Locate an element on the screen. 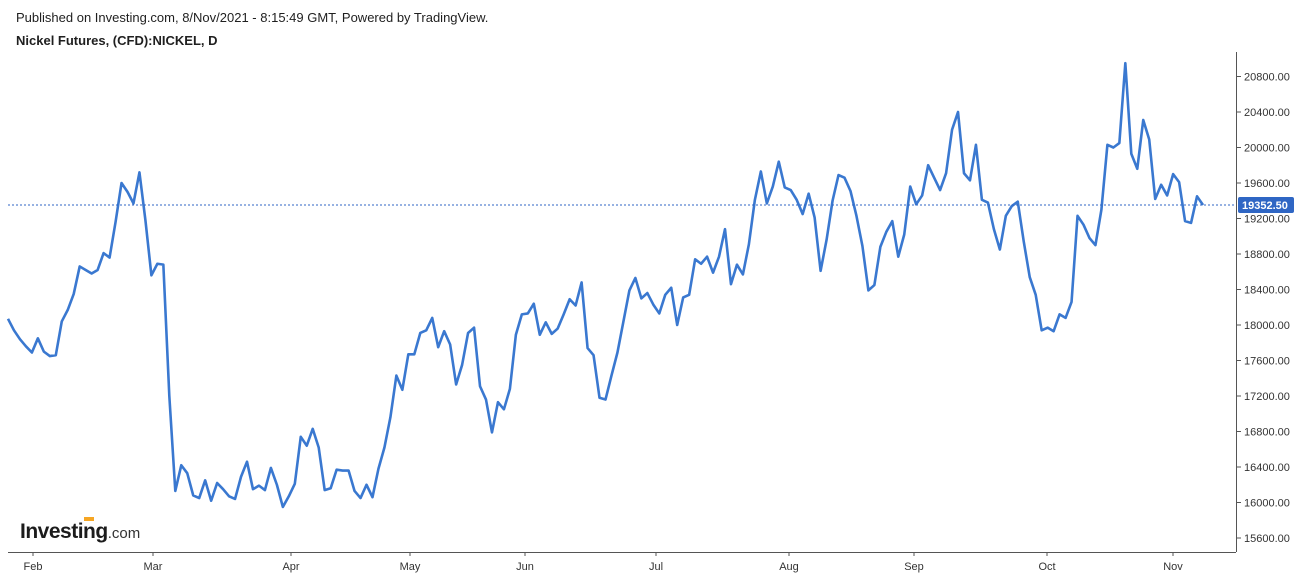  logo-accent-icon is located at coordinates (89, 519).